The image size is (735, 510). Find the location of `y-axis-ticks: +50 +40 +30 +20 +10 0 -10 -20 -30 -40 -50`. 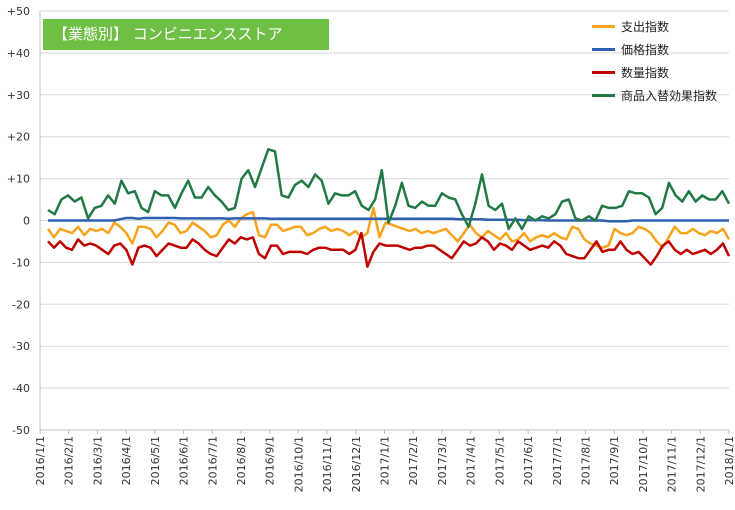

y-axis-ticks: +50 +40 +30 +20 +10 0 -10 -20 -30 -40 -50 is located at coordinates (18, 221).